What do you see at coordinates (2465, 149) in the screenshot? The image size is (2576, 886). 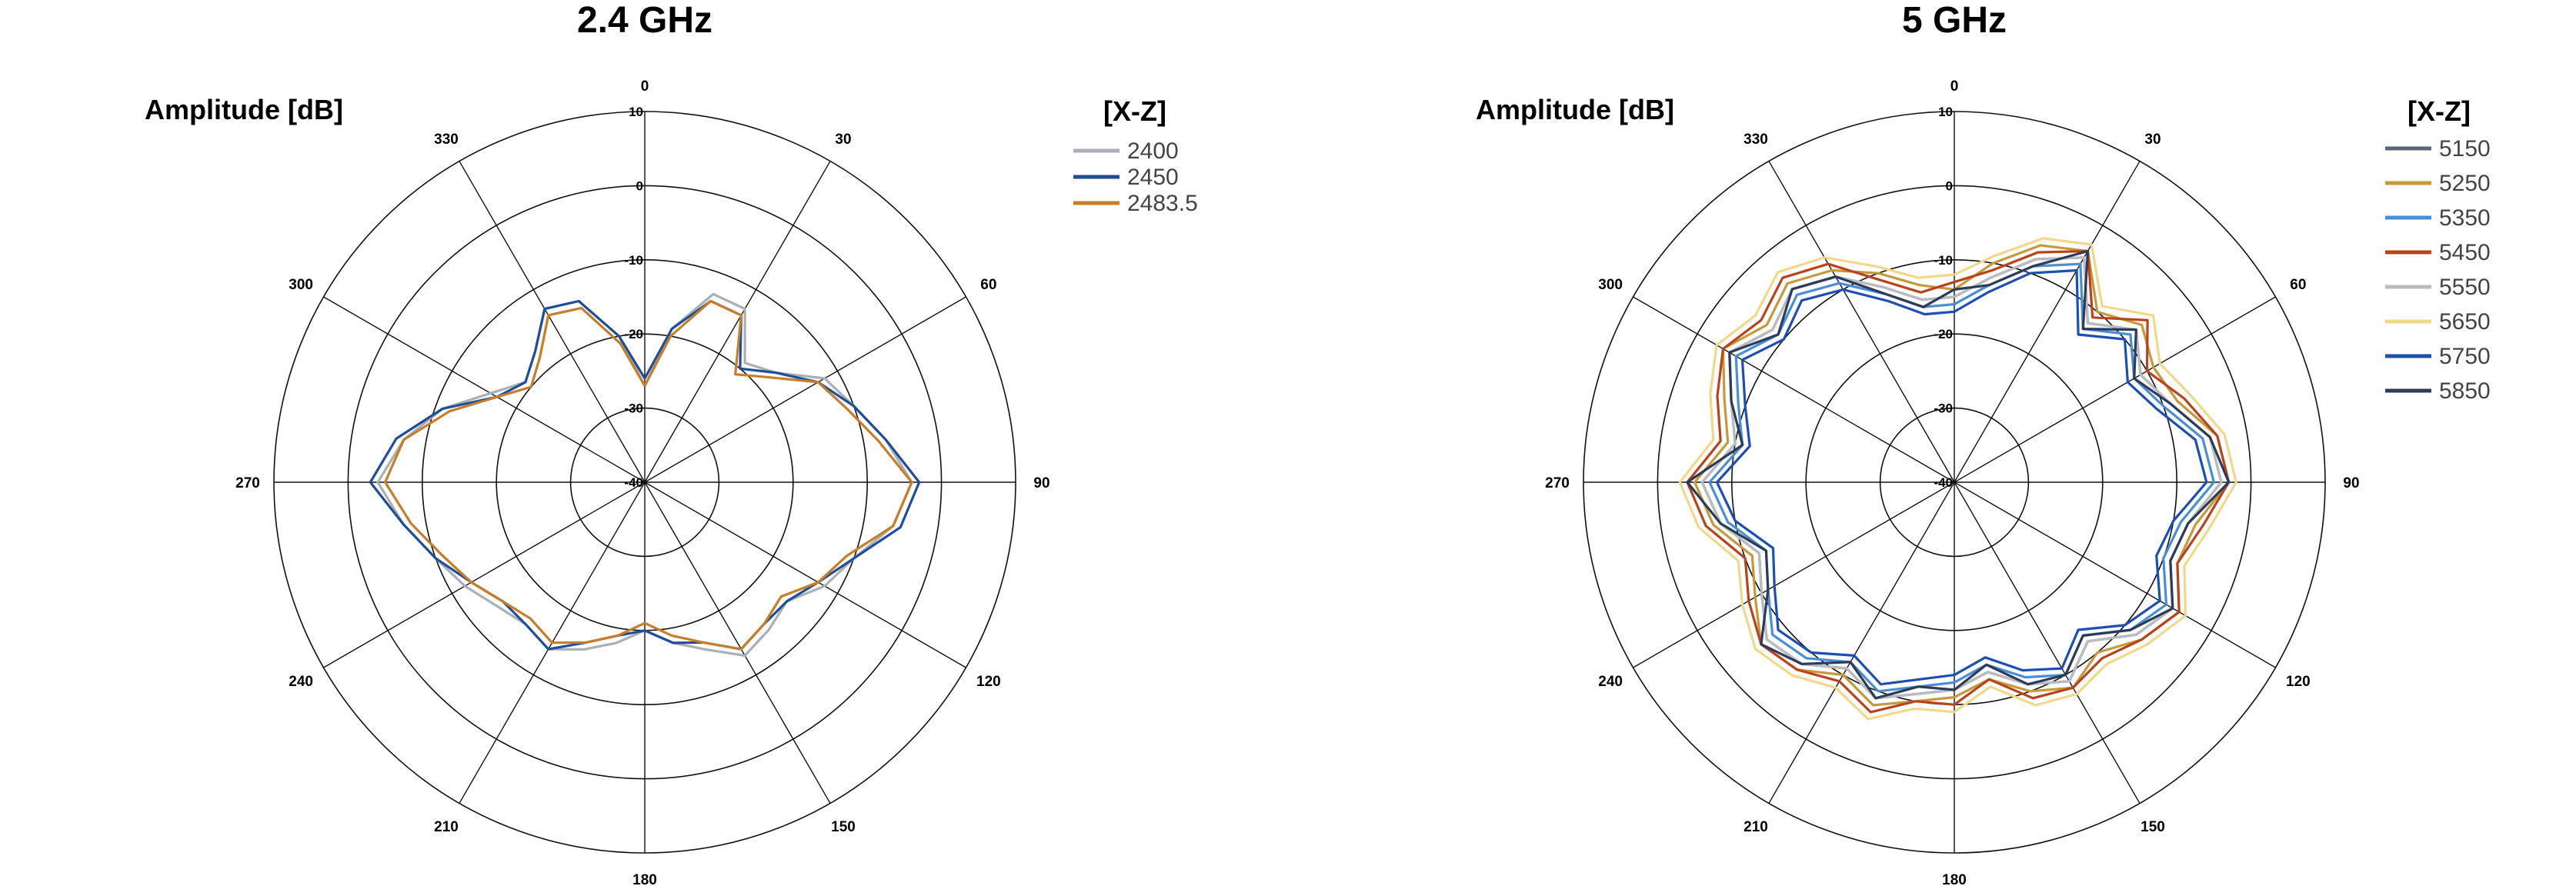 I see `legend-label: 5150` at bounding box center [2465, 149].